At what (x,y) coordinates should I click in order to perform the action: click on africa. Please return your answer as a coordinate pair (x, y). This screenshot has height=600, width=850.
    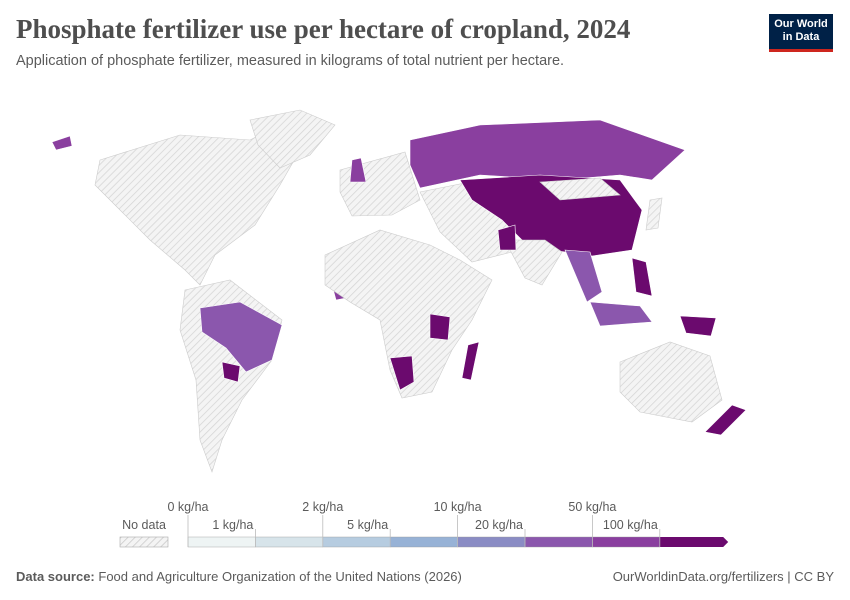
    Looking at the image, I should click on (408, 314).